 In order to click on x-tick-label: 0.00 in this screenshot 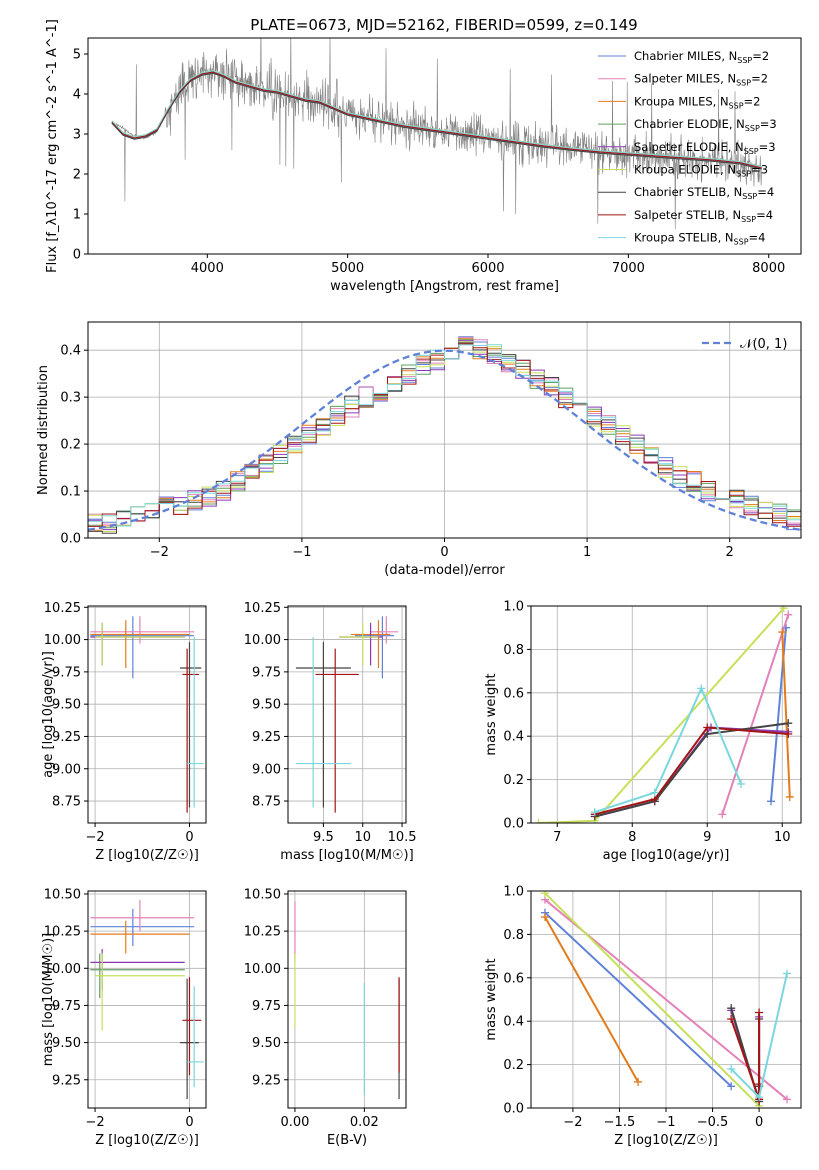, I will do `click(294, 1122)`.